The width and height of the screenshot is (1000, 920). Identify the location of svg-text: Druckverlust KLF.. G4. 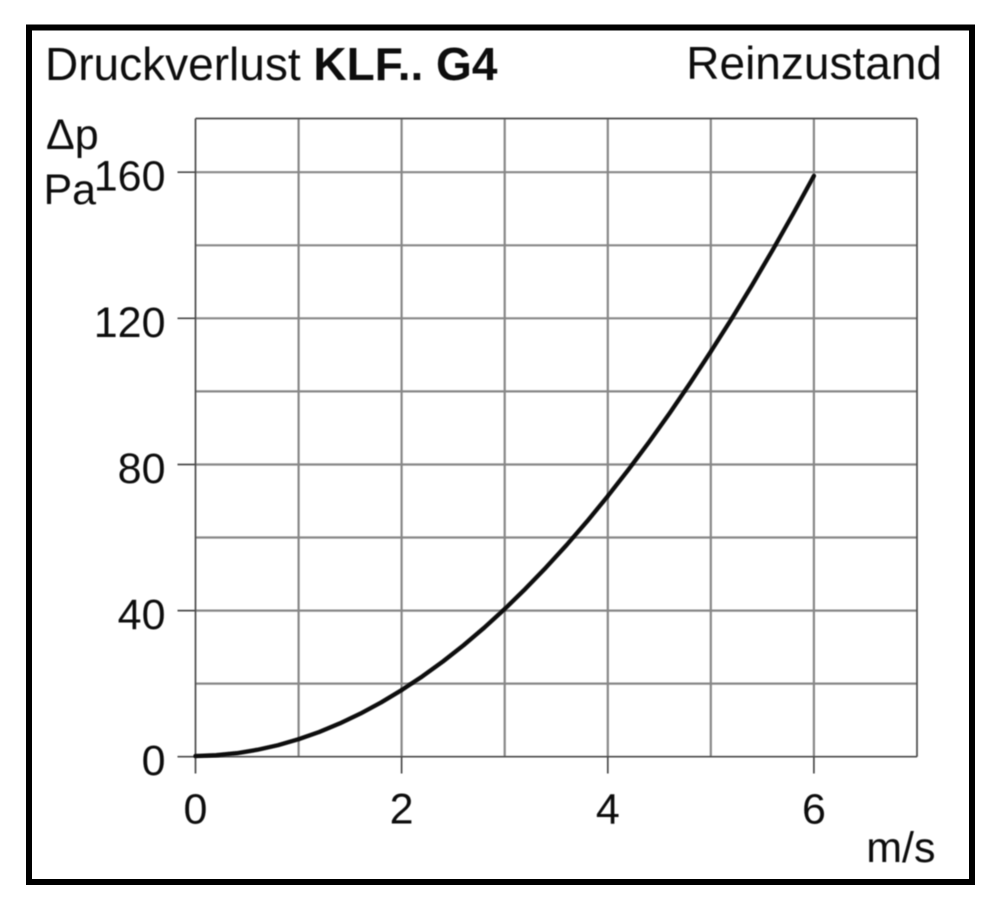
(271, 64).